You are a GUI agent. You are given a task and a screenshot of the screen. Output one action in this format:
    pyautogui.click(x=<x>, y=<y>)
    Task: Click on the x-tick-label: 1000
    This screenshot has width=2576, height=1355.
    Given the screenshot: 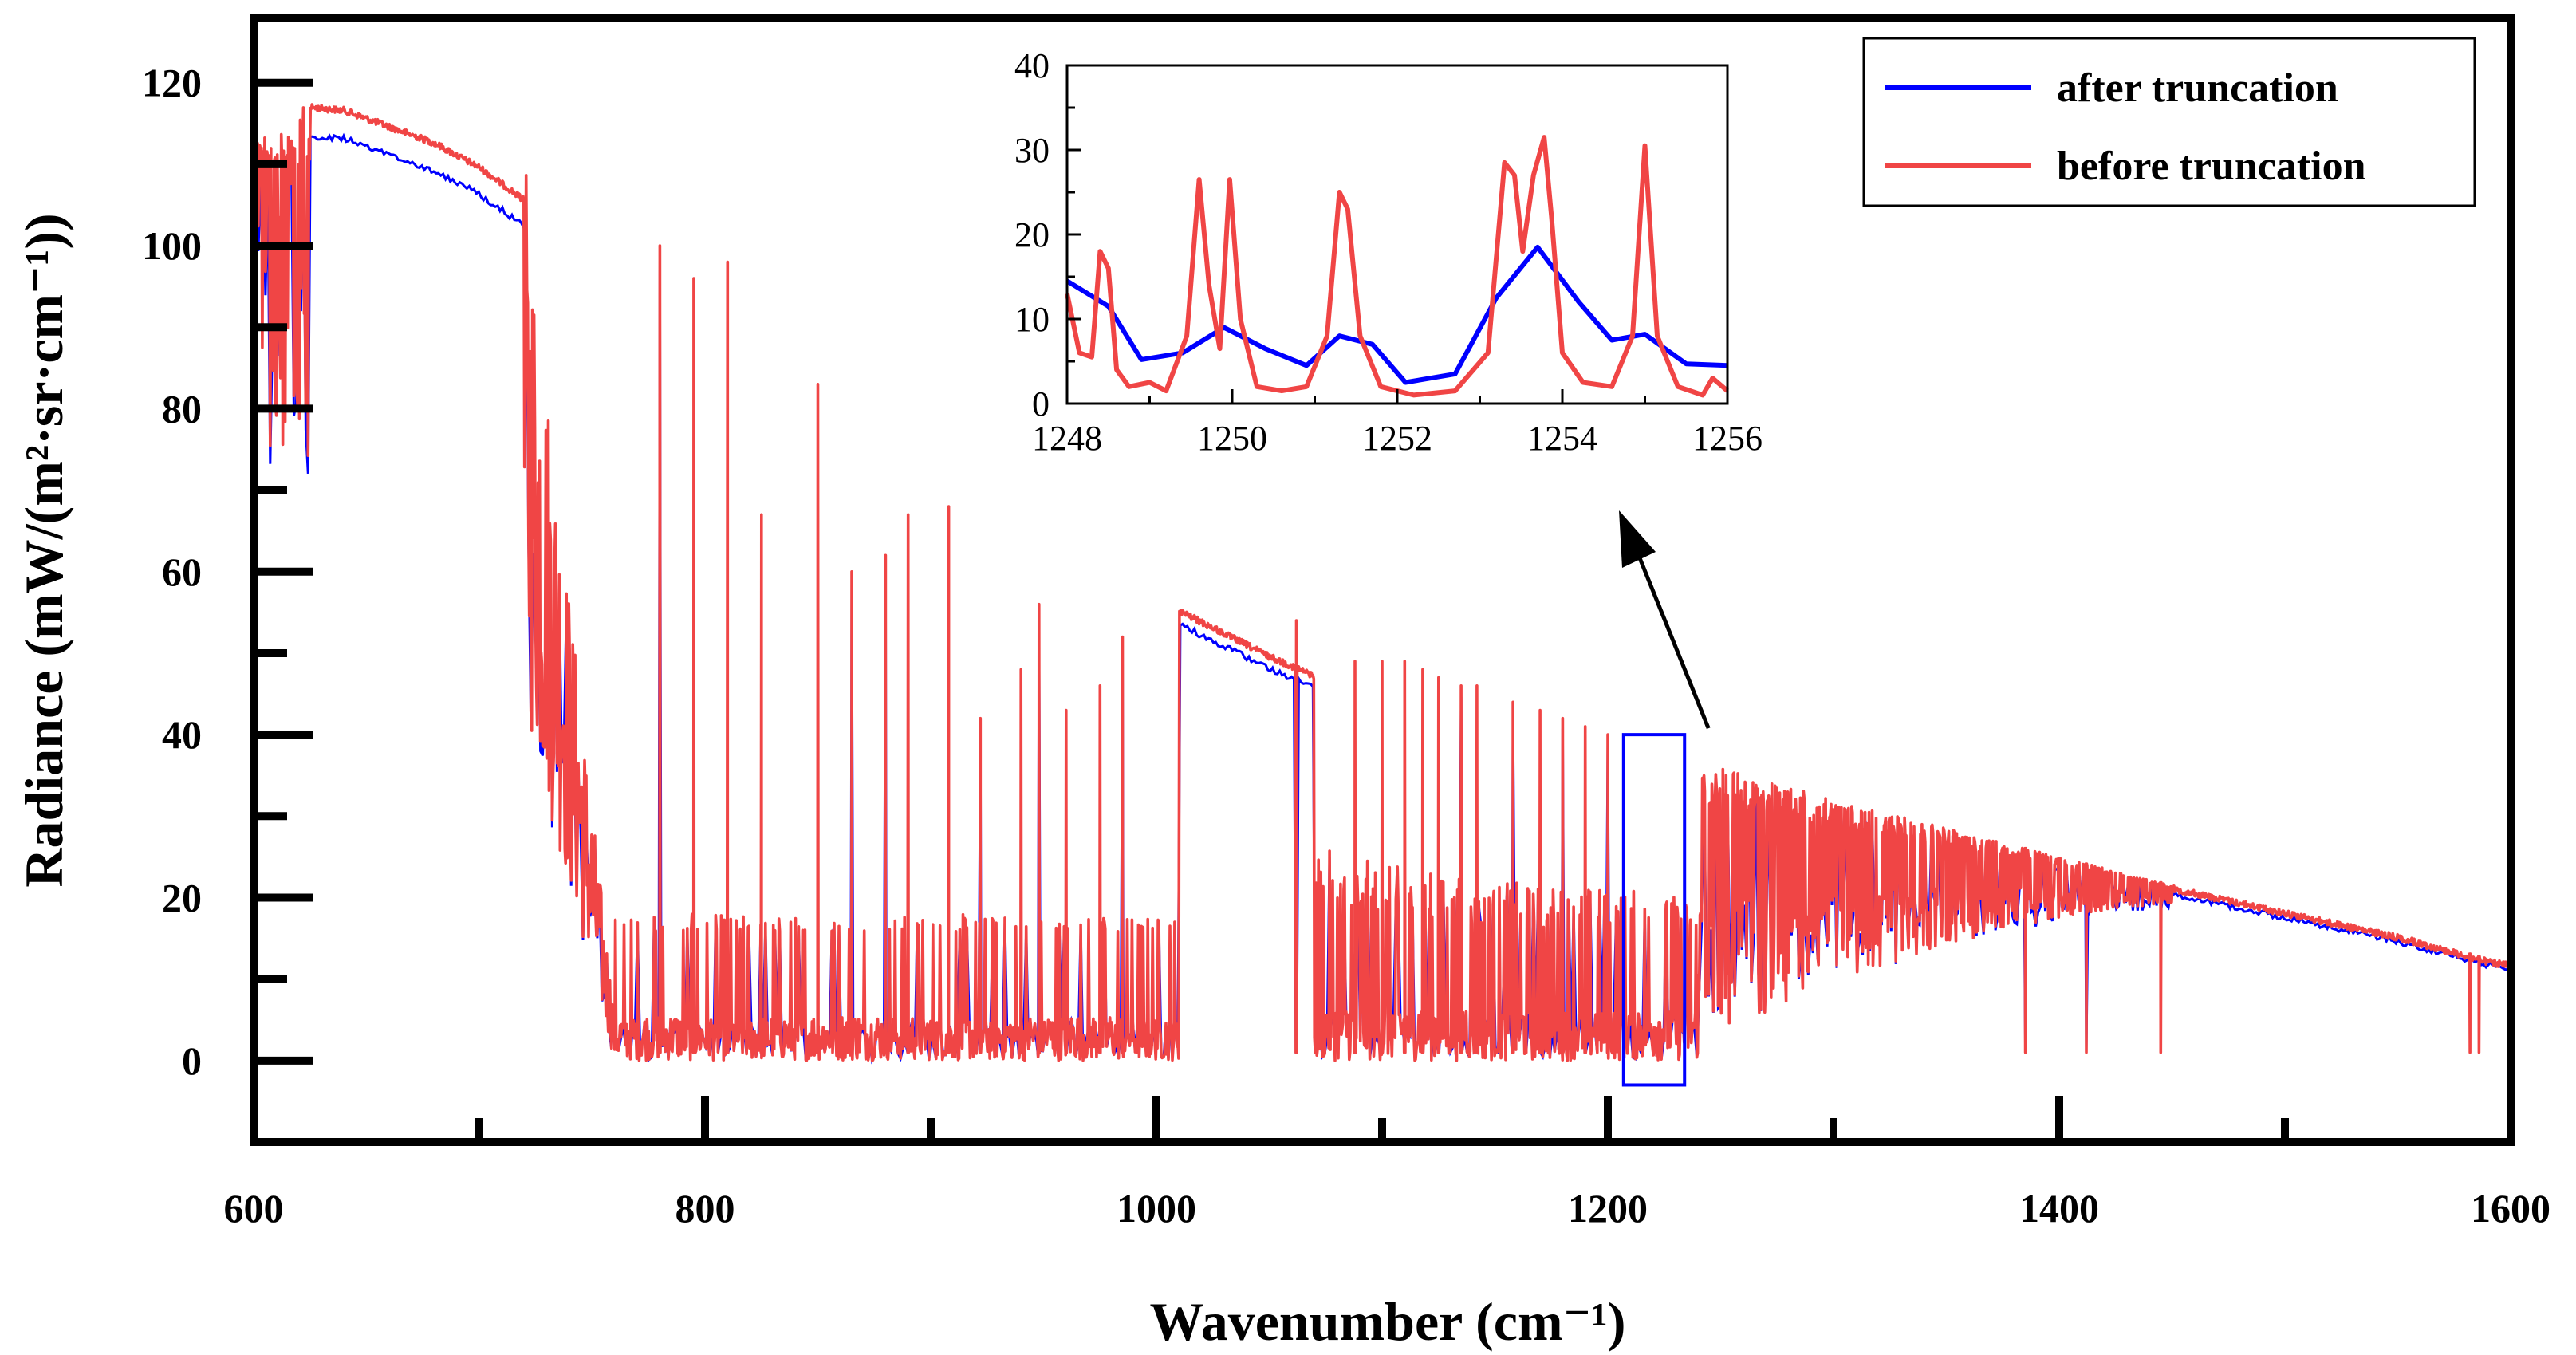 What is the action you would take?
    pyautogui.click(x=1156, y=1208)
    